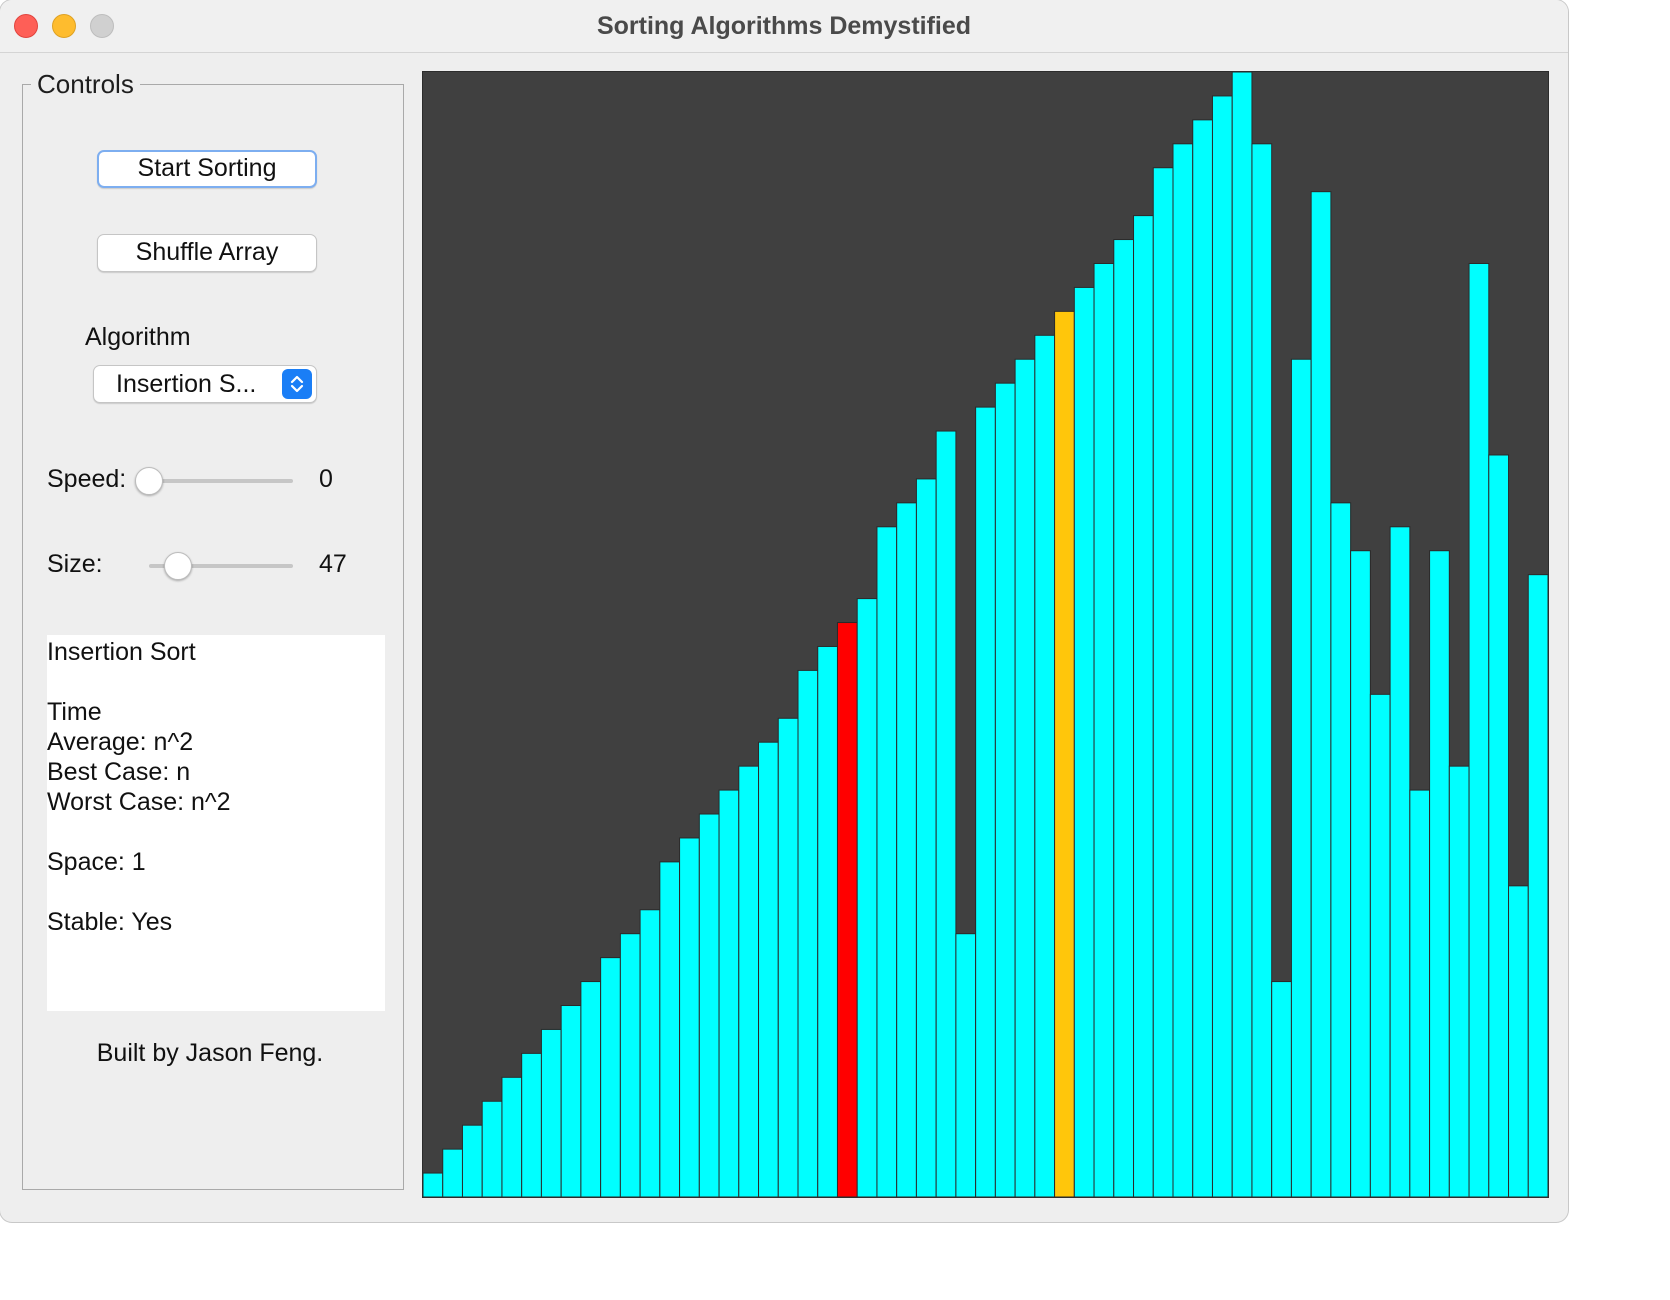  Describe the element at coordinates (207, 253) in the screenshot. I see `shuffle-array-button: Shuffle Array` at that location.